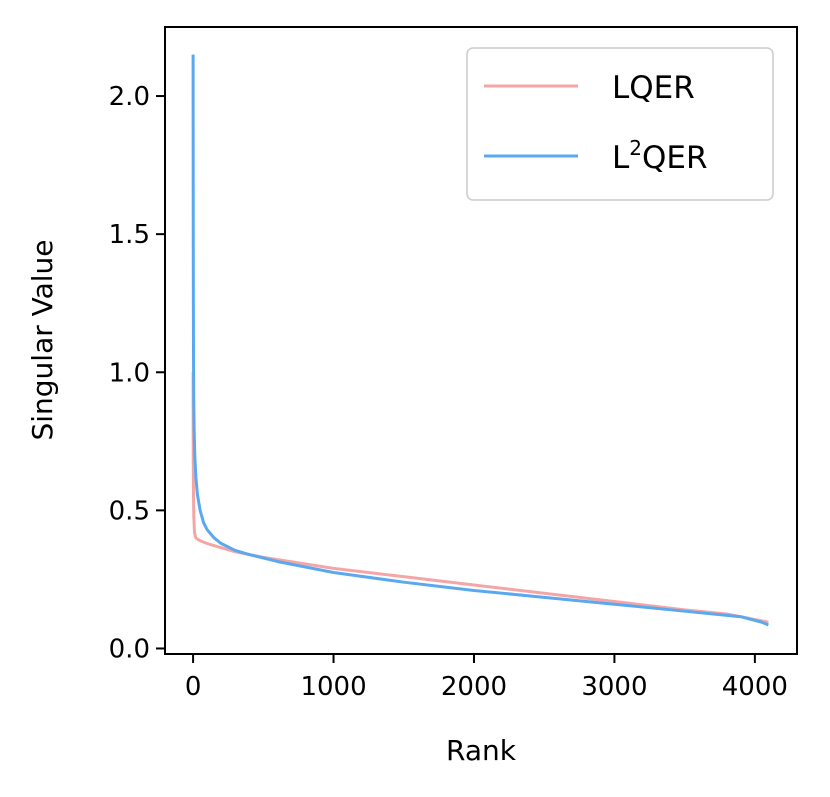  What do you see at coordinates (755, 687) in the screenshot?
I see `x-tick-label: 4000` at bounding box center [755, 687].